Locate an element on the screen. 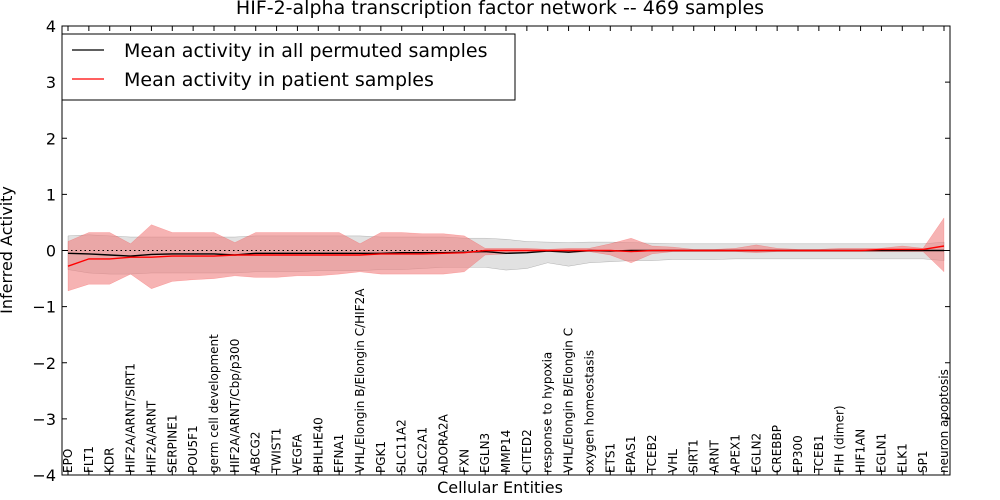 The height and width of the screenshot is (500, 1000). x-category-label: response to hypoxia is located at coordinates (548, 412).